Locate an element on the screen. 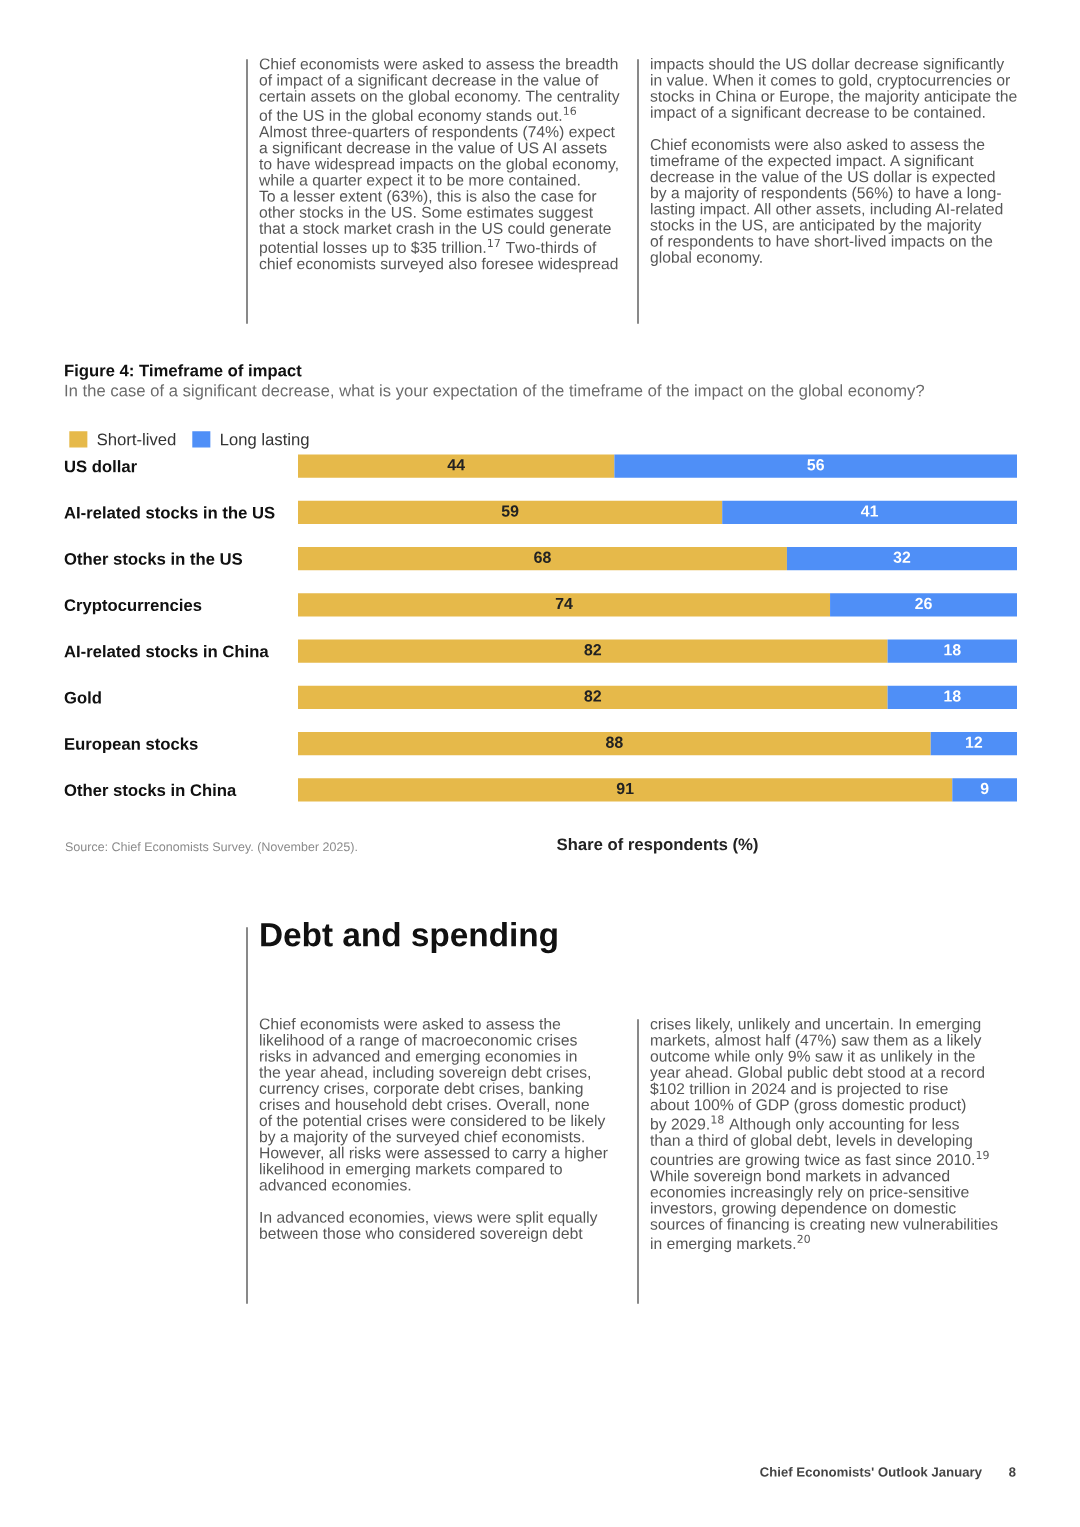 The height and width of the screenshot is (1527, 1080). data-label: 32 is located at coordinates (902, 557).